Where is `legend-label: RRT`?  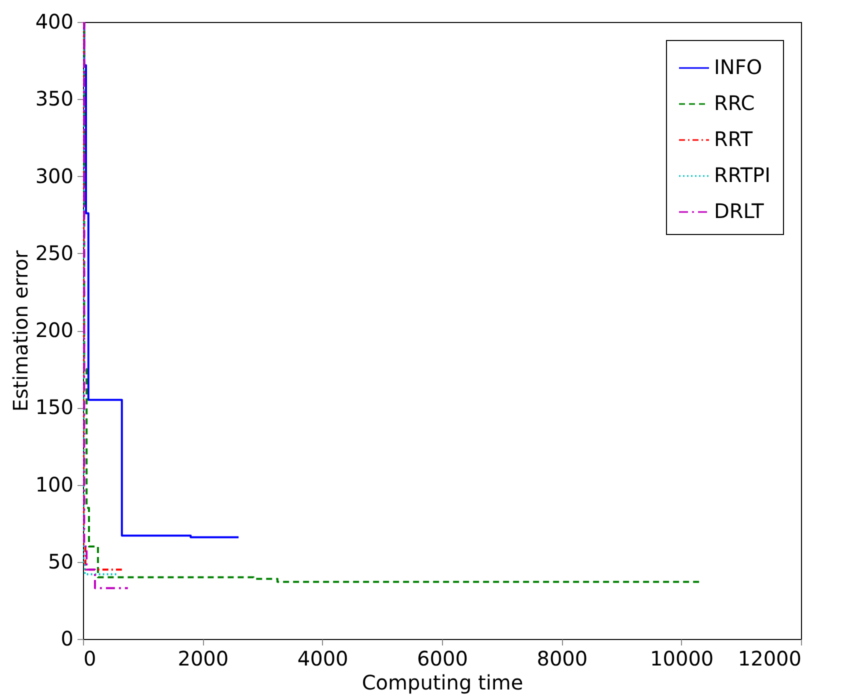 legend-label: RRT is located at coordinates (734, 139).